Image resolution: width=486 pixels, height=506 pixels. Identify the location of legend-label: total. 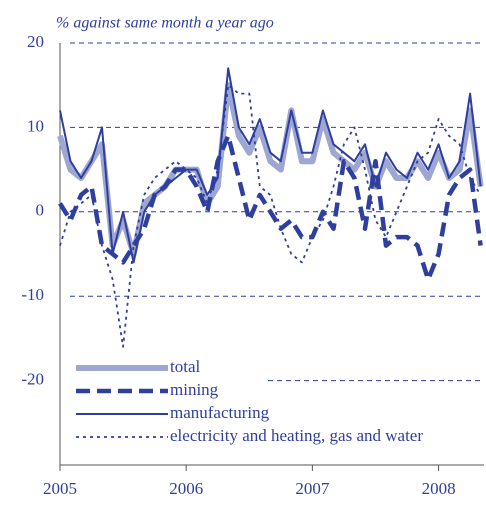
(185, 366).